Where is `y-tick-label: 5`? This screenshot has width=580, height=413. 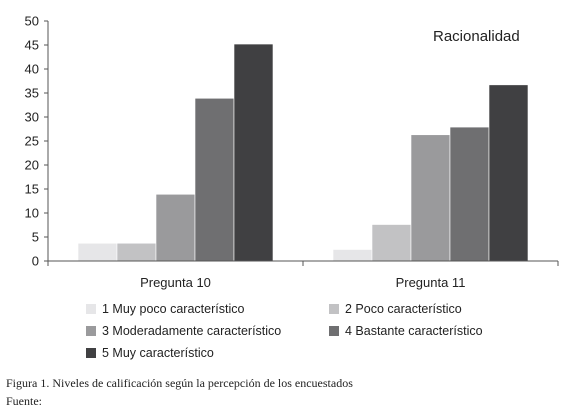
y-tick-label: 5 is located at coordinates (35, 237).